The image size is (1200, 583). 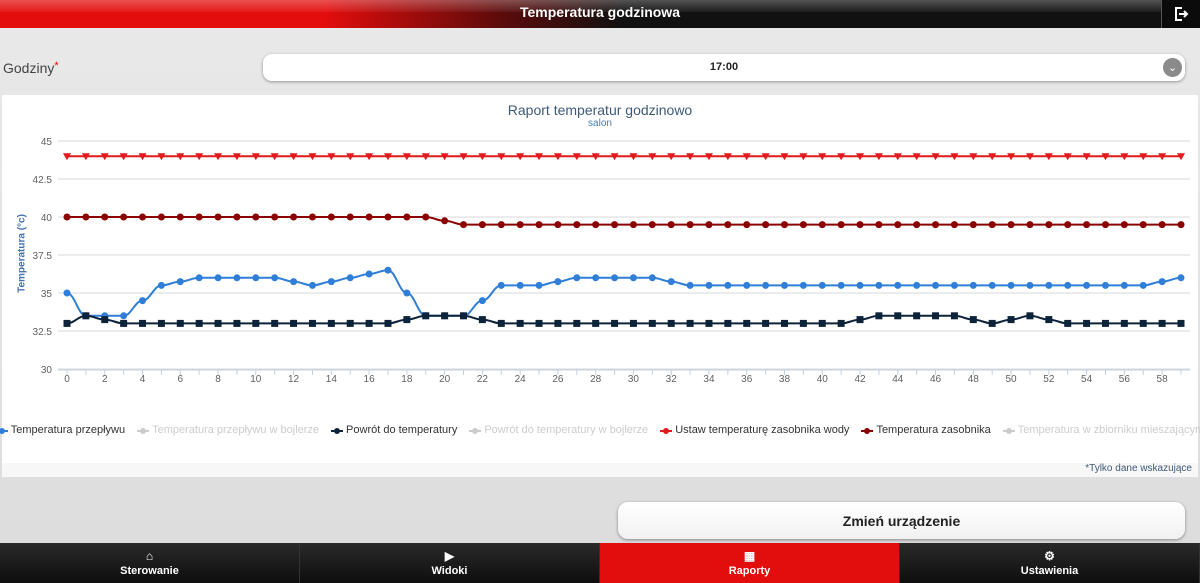 I want to click on hours-select: 17:00 ⌄, so click(x=724, y=67).